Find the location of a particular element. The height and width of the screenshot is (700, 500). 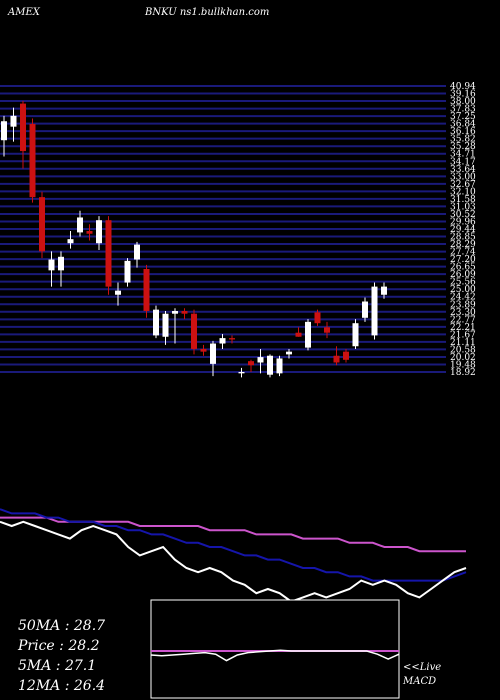

y-tick-label: 34.71 is located at coordinates (463, 155).